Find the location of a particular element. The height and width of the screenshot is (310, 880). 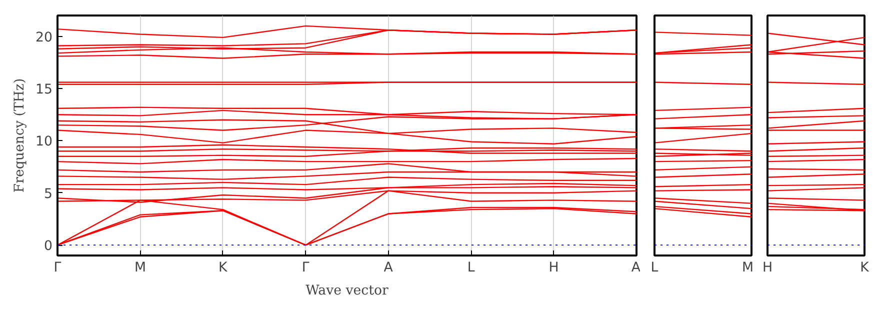

y-axis-title: Frequency (THz) is located at coordinates (20, 135).